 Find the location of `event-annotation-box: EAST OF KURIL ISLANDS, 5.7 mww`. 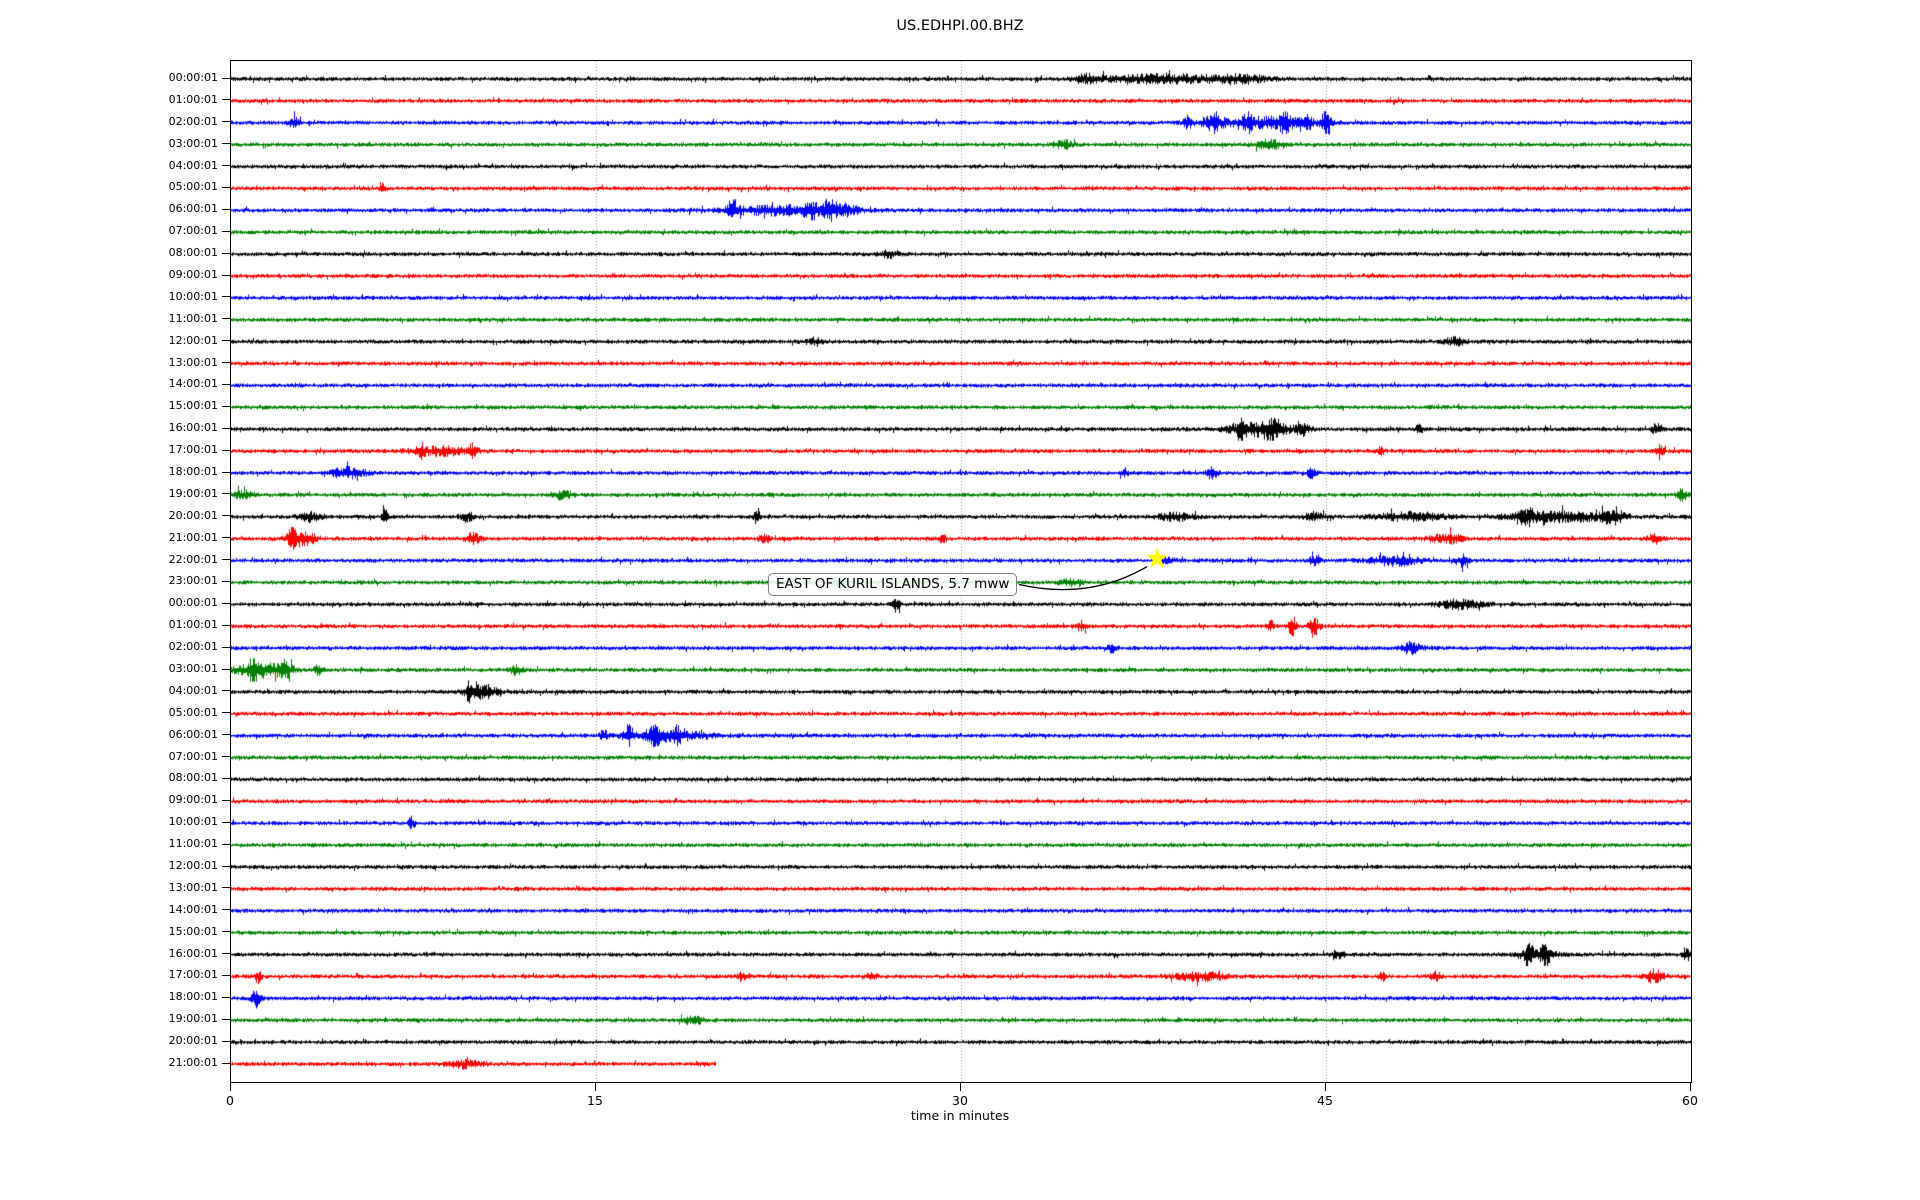

event-annotation-box: EAST OF KURIL ISLANDS, 5.7 mww is located at coordinates (893, 584).